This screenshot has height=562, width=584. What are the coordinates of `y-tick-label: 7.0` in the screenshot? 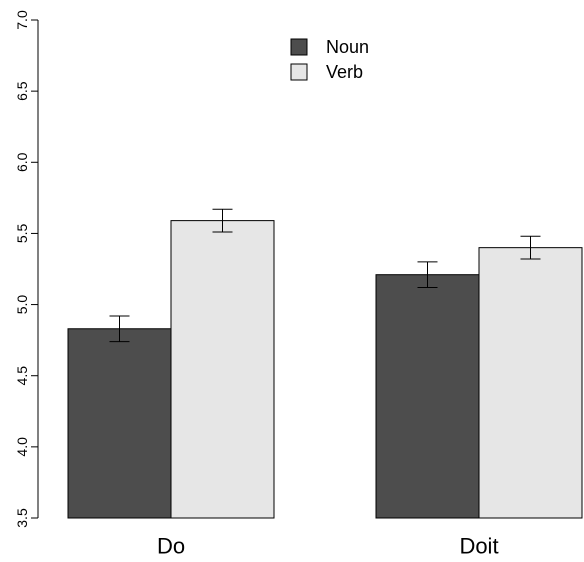 It's located at (22, 20).